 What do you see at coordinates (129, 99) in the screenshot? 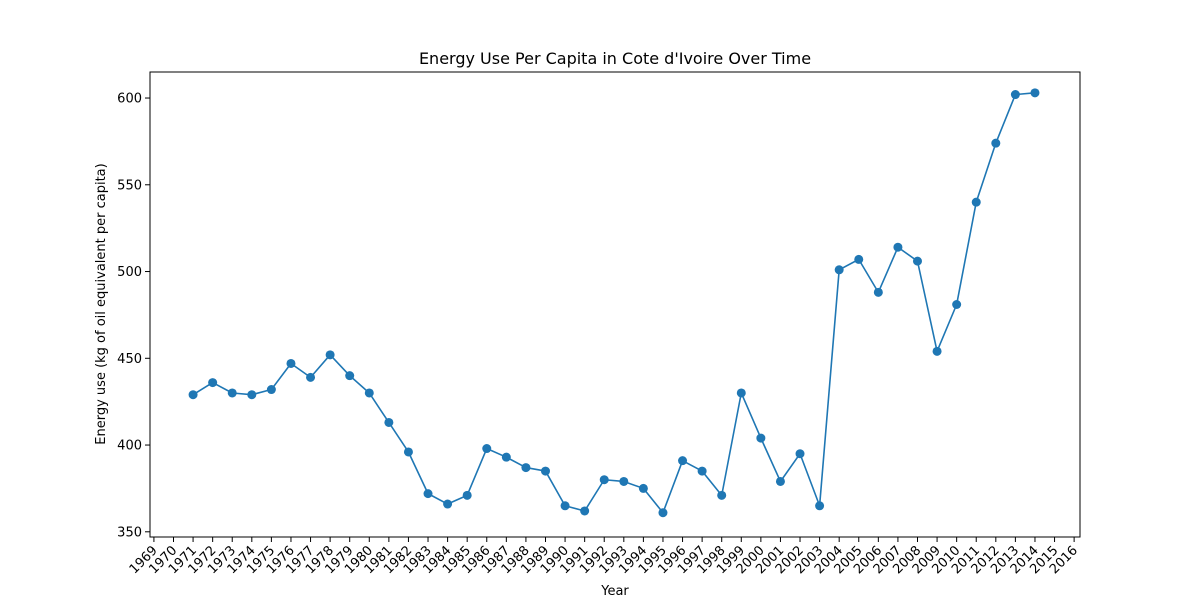
I see `y-tick-label: 600` at bounding box center [129, 99].